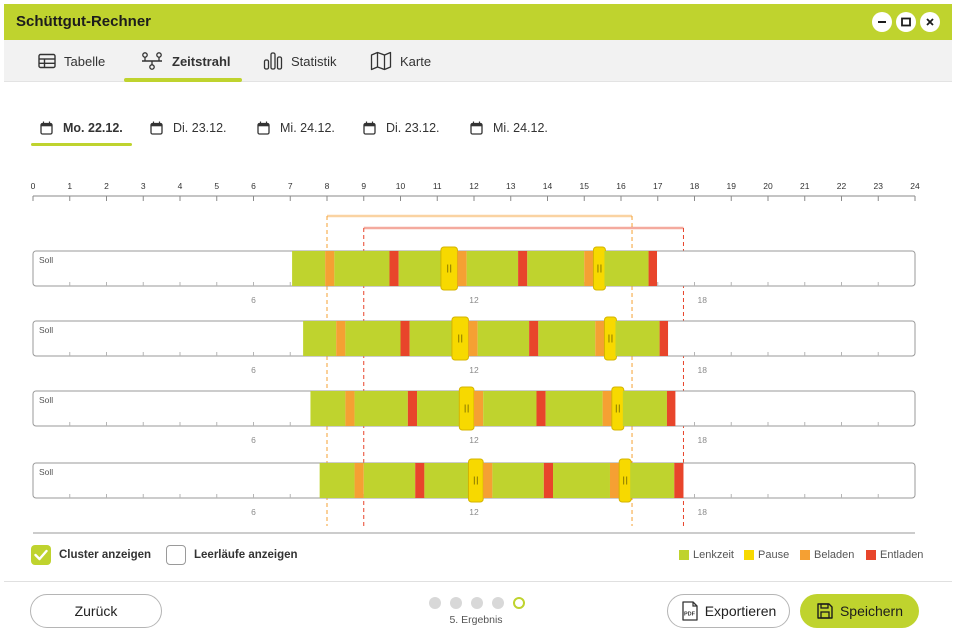 The width and height of the screenshot is (956, 636). Describe the element at coordinates (185, 61) in the screenshot. I see `tab-zeitstrahl: Zeitstrahl` at that location.